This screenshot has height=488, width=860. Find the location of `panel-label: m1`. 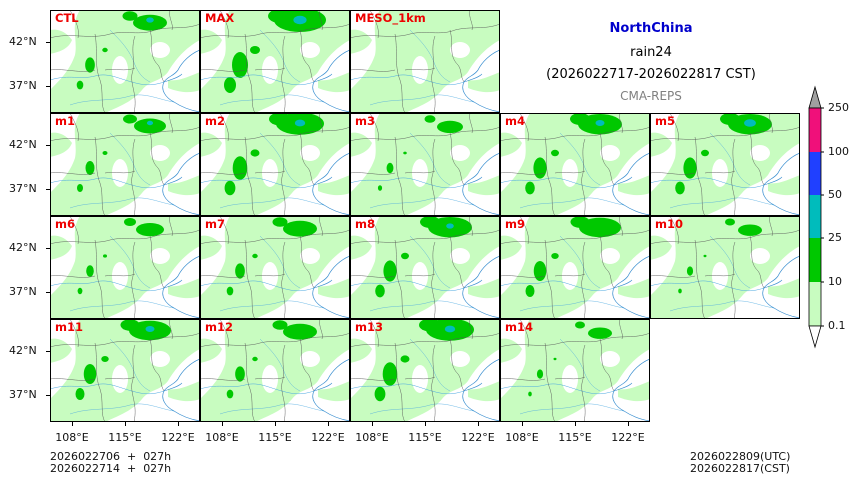

panel-label: m1 is located at coordinates (65, 121).